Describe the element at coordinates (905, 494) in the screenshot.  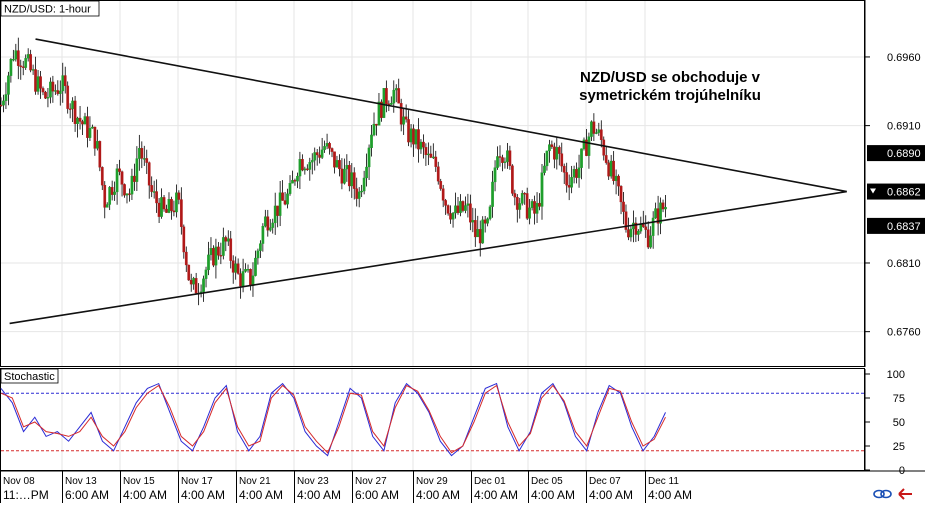
I see `arrow-icon` at that location.